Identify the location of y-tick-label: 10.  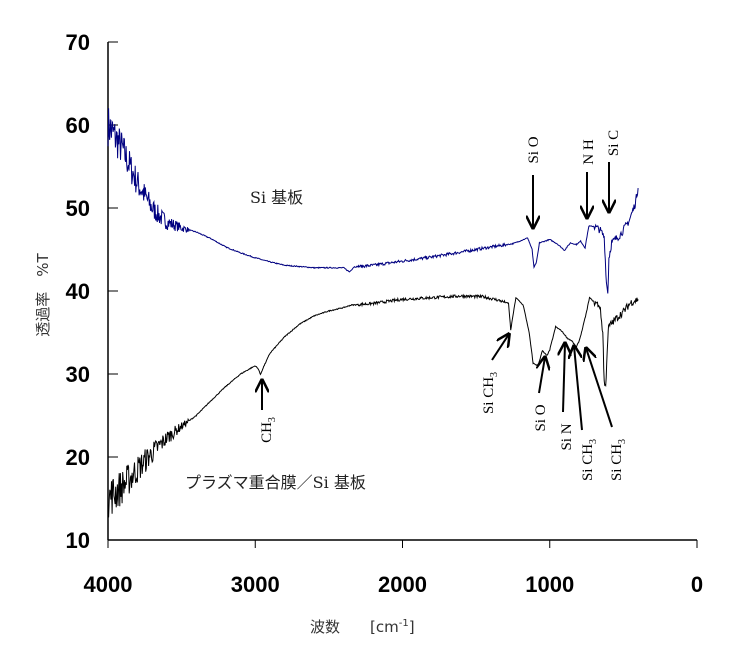
(78, 540).